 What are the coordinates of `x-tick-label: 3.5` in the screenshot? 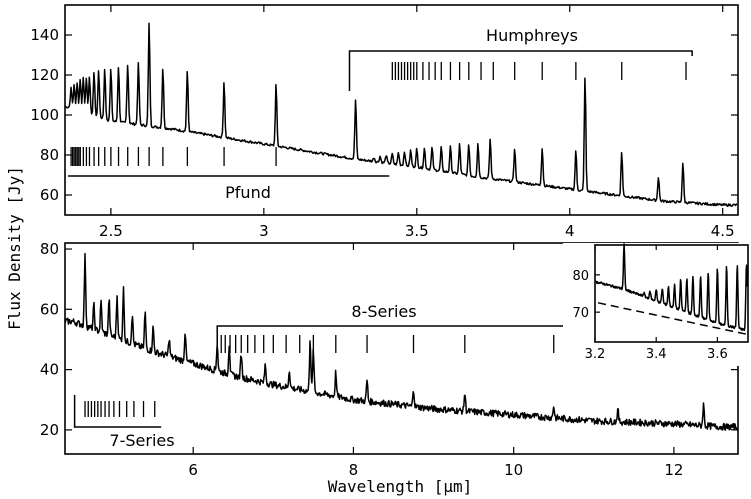 It's located at (417, 231).